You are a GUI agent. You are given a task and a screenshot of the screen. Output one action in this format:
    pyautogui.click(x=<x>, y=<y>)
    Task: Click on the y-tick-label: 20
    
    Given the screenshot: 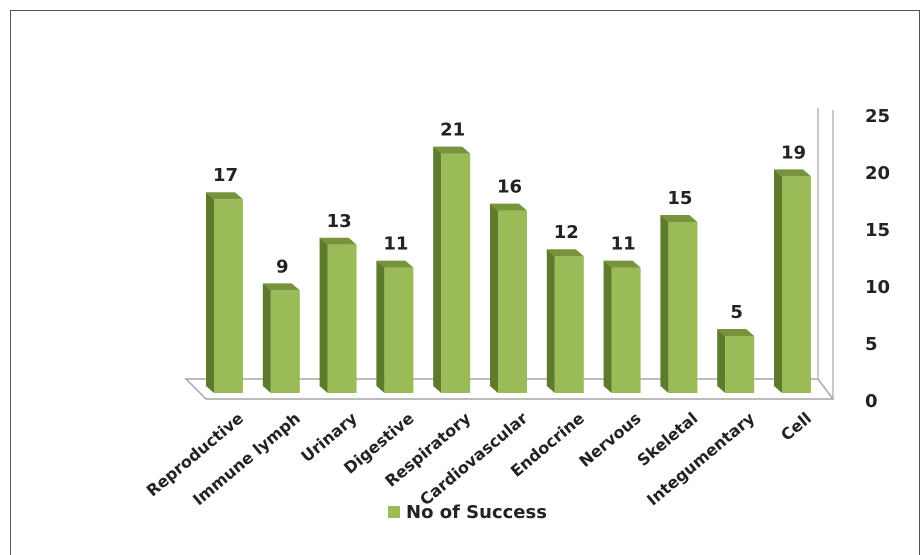 What is the action you would take?
    pyautogui.click(x=877, y=173)
    